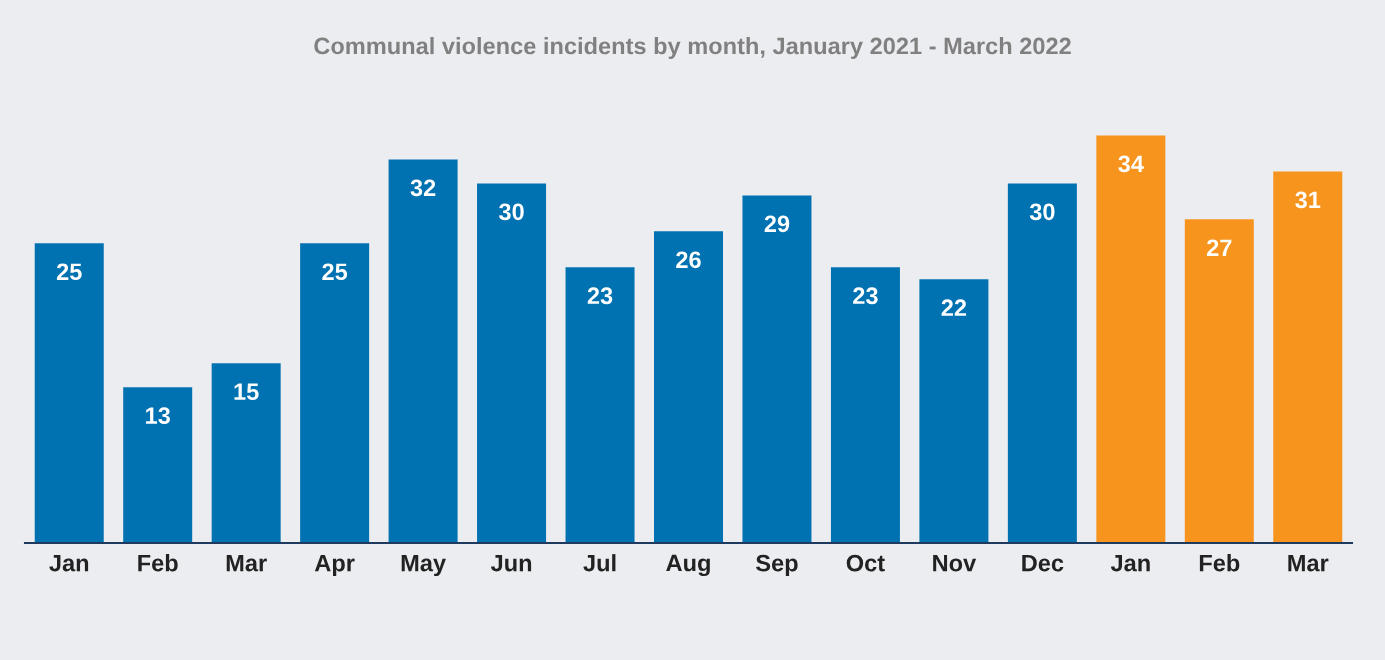 The height and width of the screenshot is (660, 1385). I want to click on x-tick-label: Sep, so click(777, 565).